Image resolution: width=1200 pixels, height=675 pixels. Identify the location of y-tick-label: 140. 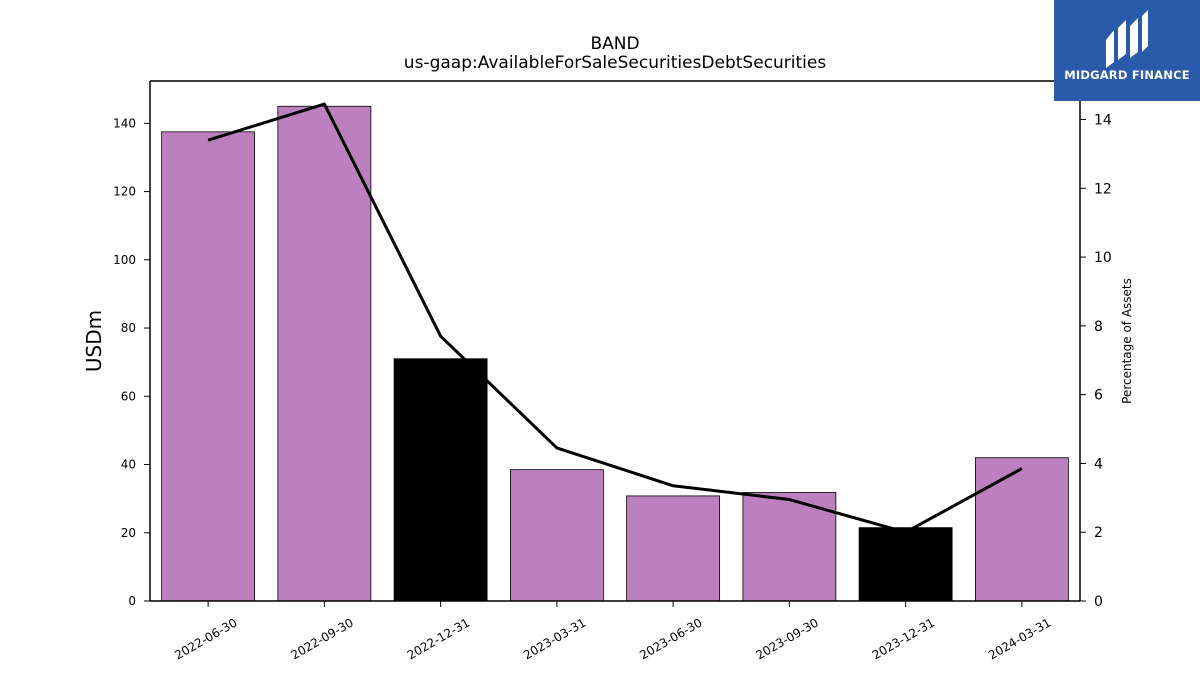
(124, 123).